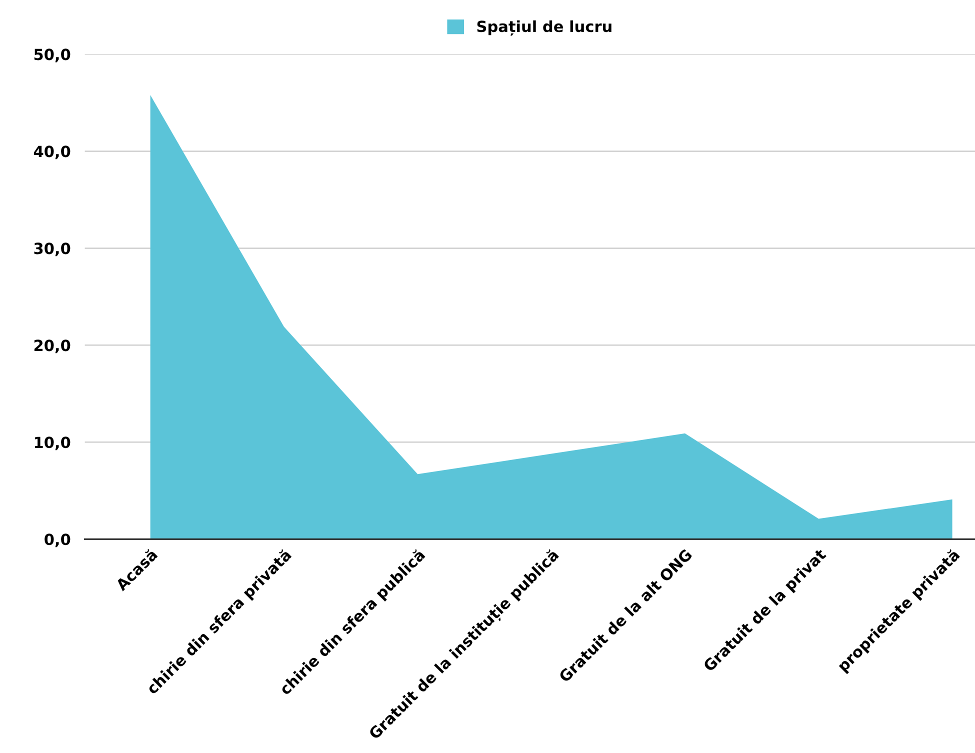  What do you see at coordinates (52, 55) in the screenshot?
I see `y-tick-label: 50,0` at bounding box center [52, 55].